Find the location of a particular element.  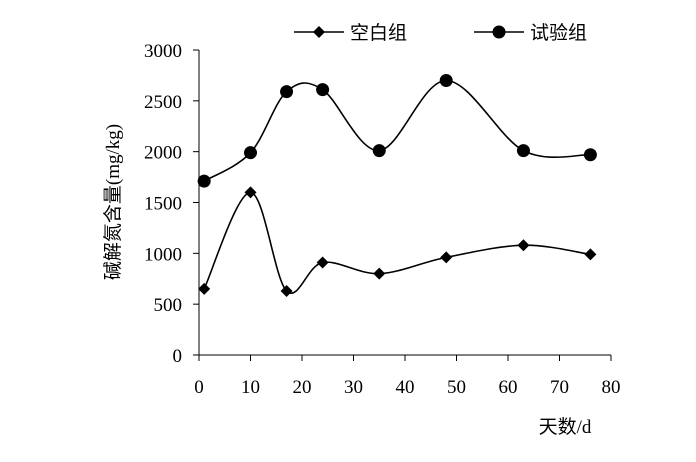

y-tick-label: 1000 is located at coordinates (163, 254).